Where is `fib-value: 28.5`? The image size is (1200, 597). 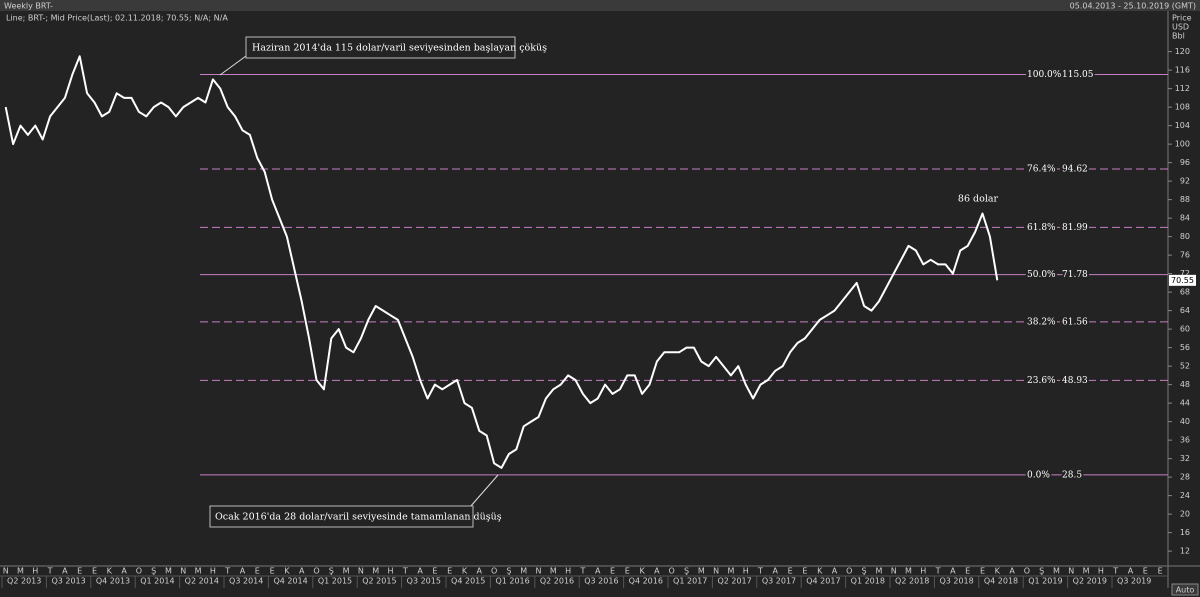
fib-value: 28.5 is located at coordinates (1072, 475).